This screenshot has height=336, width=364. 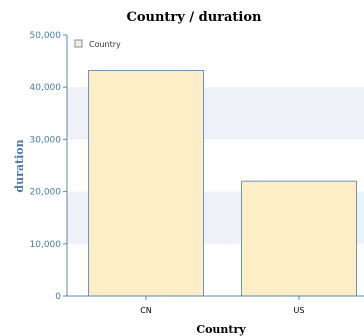 I want to click on bar-us, so click(x=299, y=238).